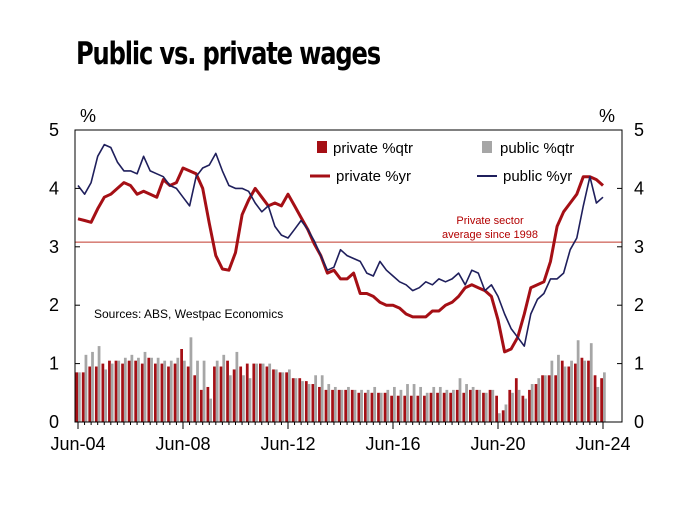 The height and width of the screenshot is (525, 700). What do you see at coordinates (88, 116) in the screenshot?
I see `y-unit-left: %` at bounding box center [88, 116].